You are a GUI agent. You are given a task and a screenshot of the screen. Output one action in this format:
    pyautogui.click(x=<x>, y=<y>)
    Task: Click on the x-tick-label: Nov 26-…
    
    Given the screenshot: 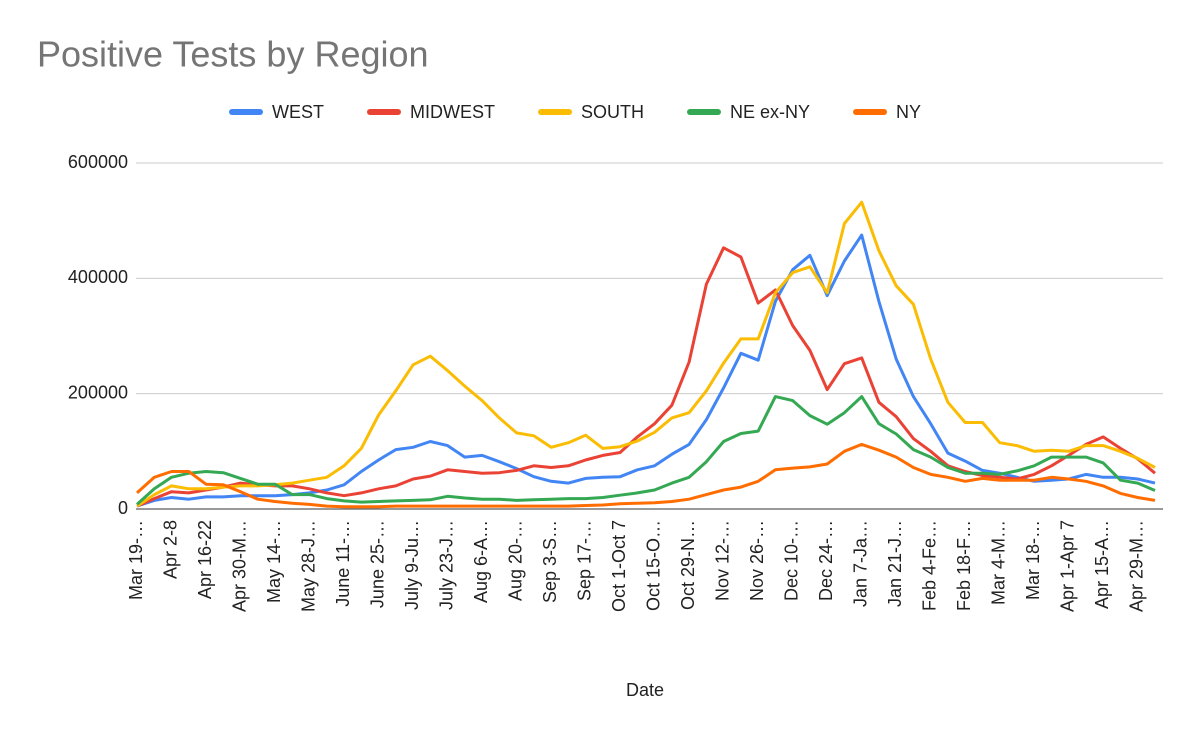 What is the action you would take?
    pyautogui.click(x=757, y=560)
    